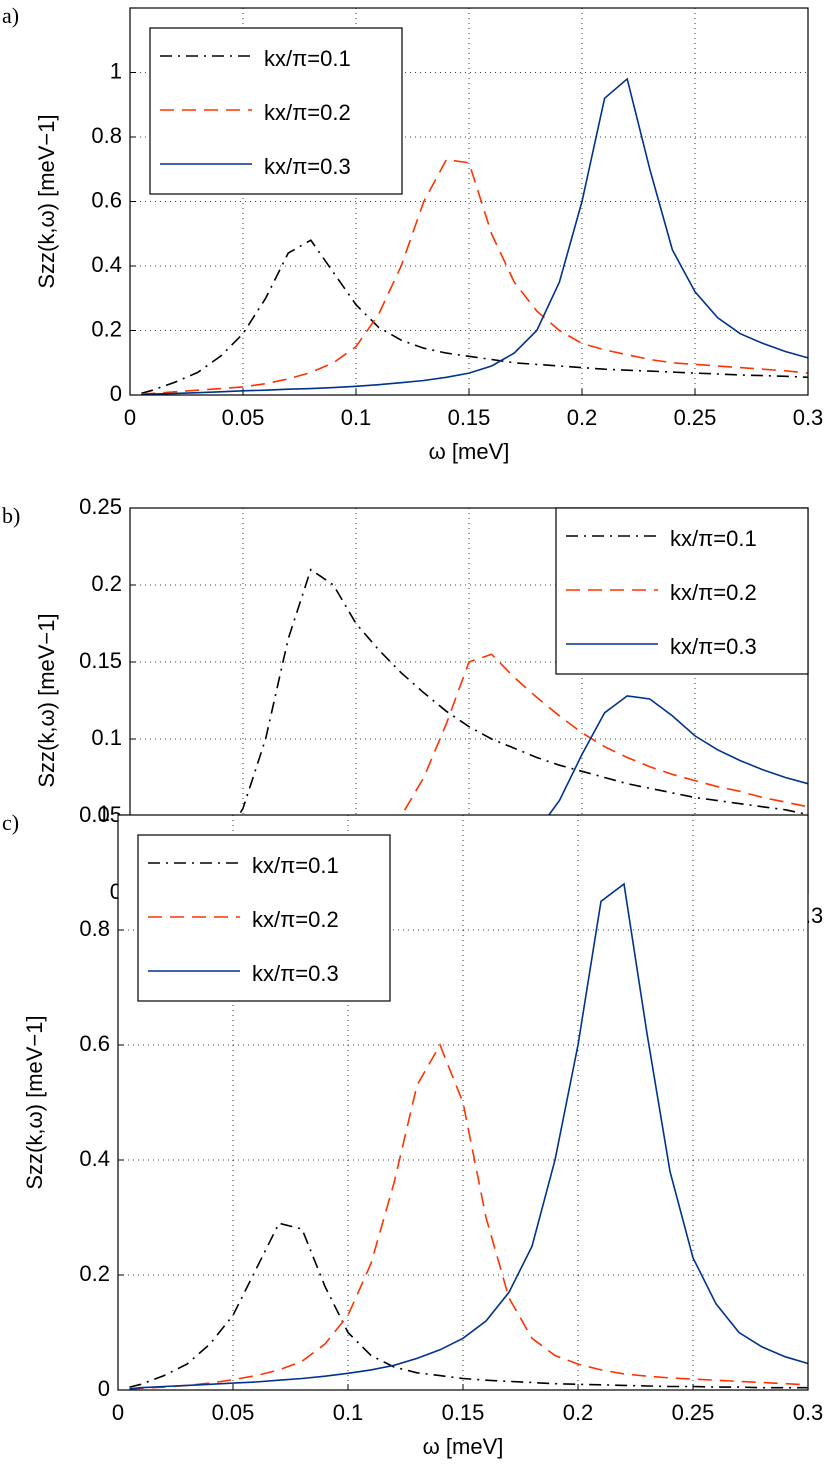 This screenshot has height=1479, width=830. Describe the element at coordinates (10, 15) in the screenshot. I see `panel-label: a)` at that location.